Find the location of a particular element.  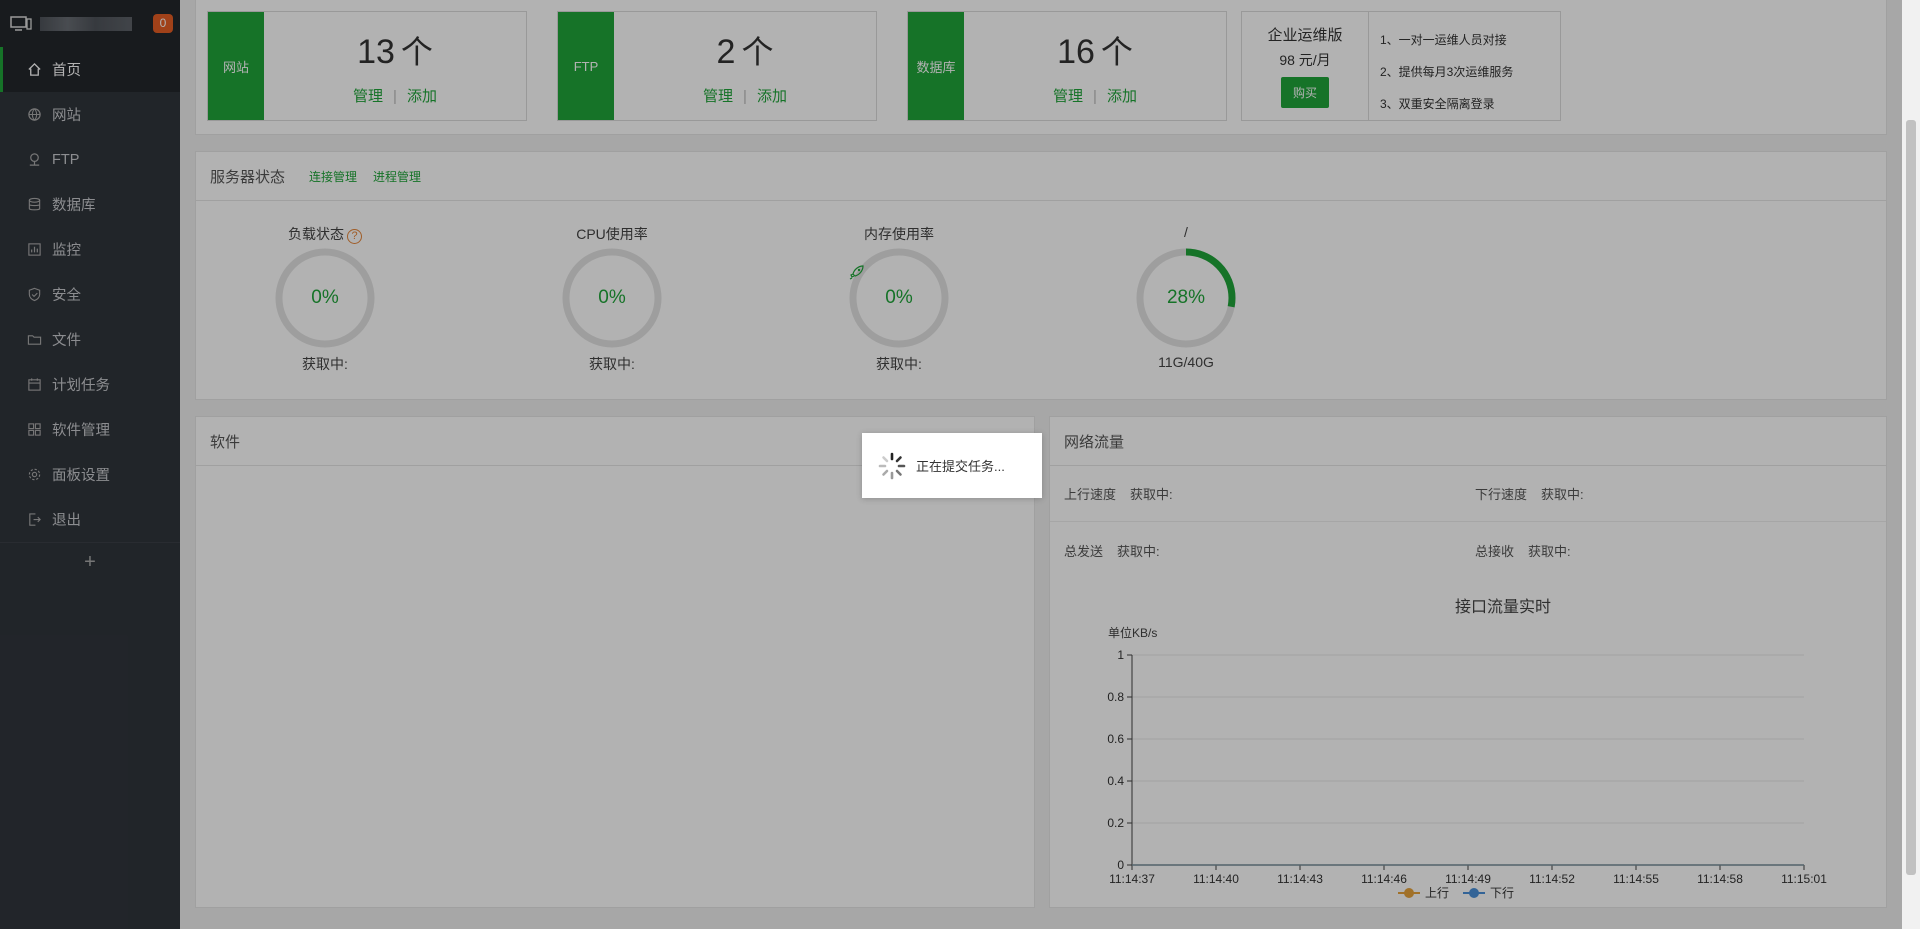

panel-title: 软件 is located at coordinates (225, 442).